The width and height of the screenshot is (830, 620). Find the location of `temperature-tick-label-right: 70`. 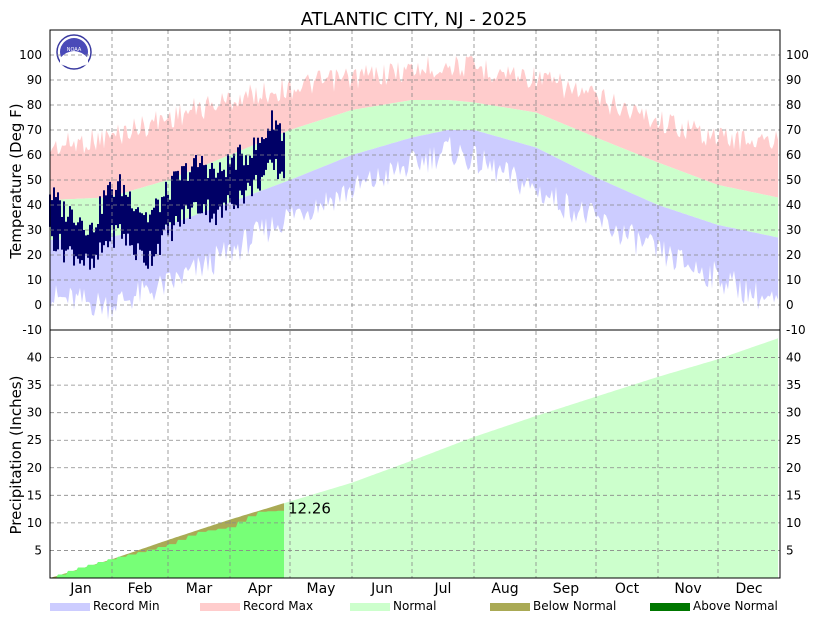

temperature-tick-label-right: 70 is located at coordinates (793, 130).